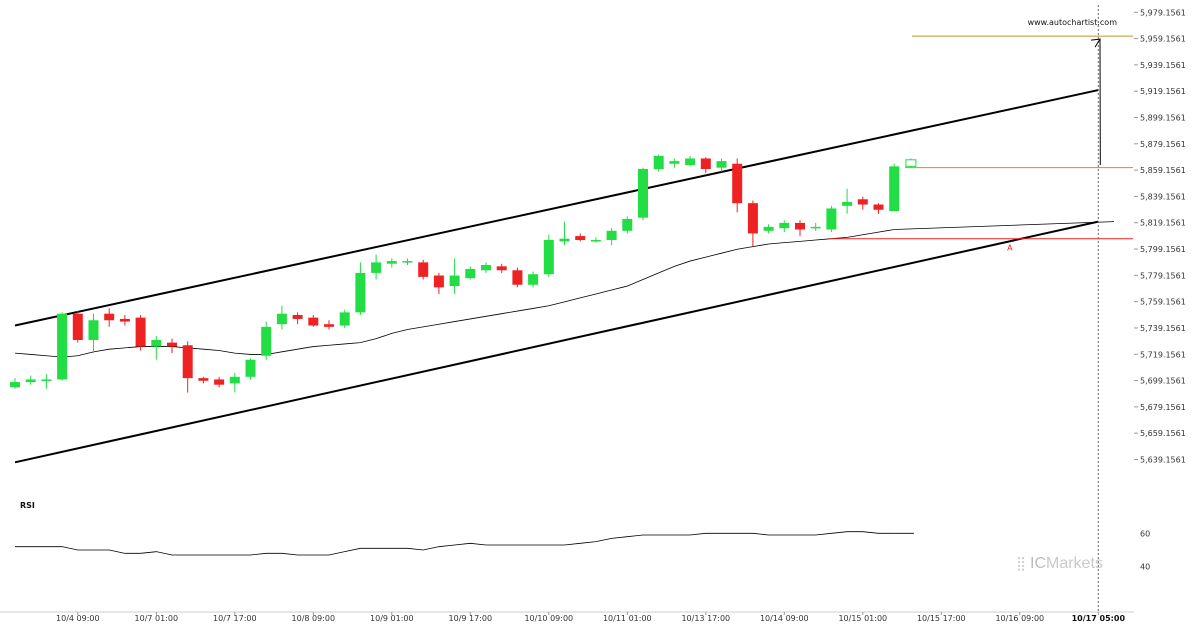 This screenshot has width=1200, height=630. I want to click on x-tick-label: 10/4 09:00, so click(78, 618).